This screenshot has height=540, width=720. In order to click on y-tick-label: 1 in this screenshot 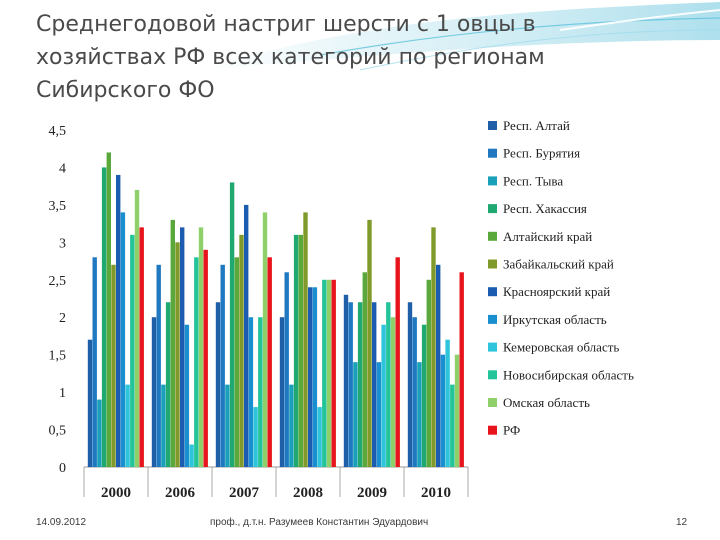, I will do `click(62, 393)`.